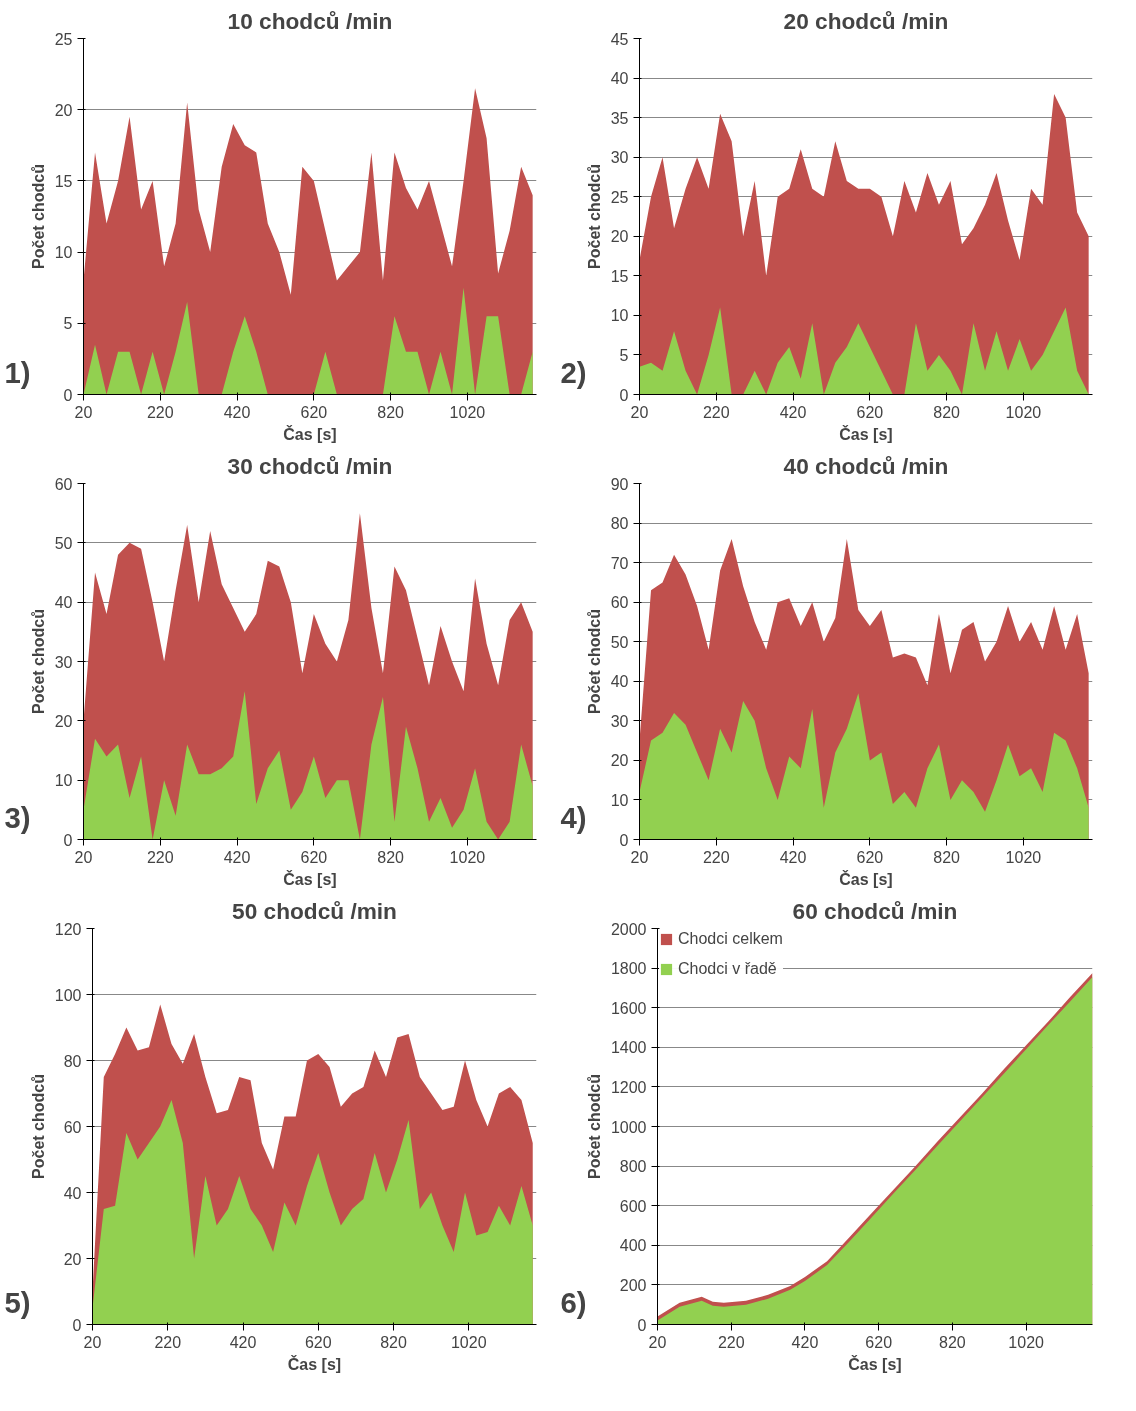  Describe the element at coordinates (68, 995) in the screenshot. I see `y-tick-label: 100` at that location.